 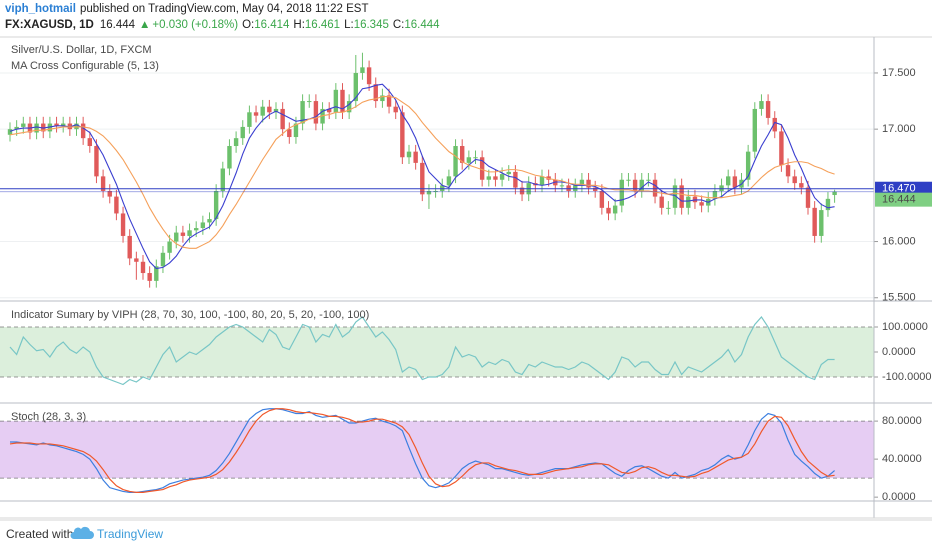 What do you see at coordinates (902, 421) in the screenshot?
I see `y-tick-label: 80.0000` at bounding box center [902, 421].